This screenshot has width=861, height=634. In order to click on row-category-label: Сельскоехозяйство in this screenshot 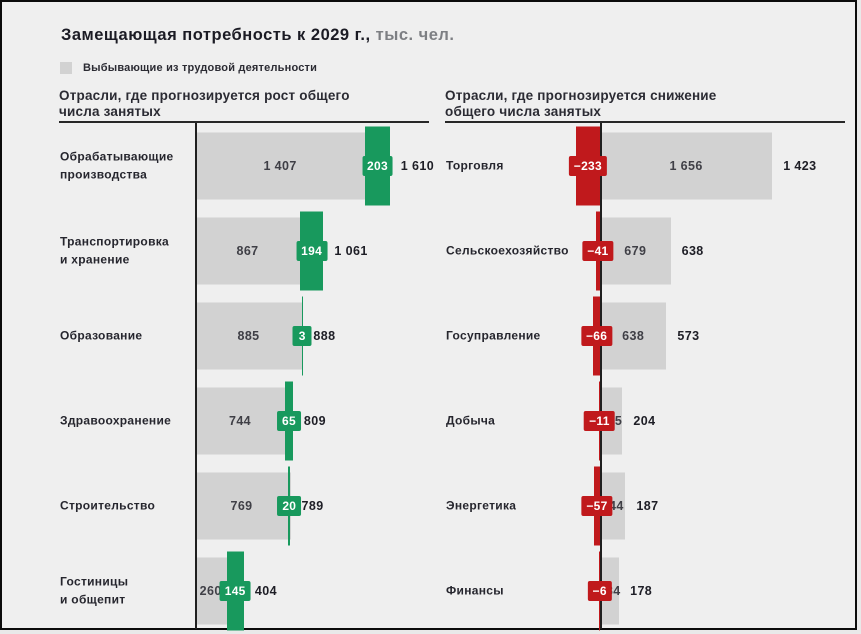, I will do `click(507, 250)`.